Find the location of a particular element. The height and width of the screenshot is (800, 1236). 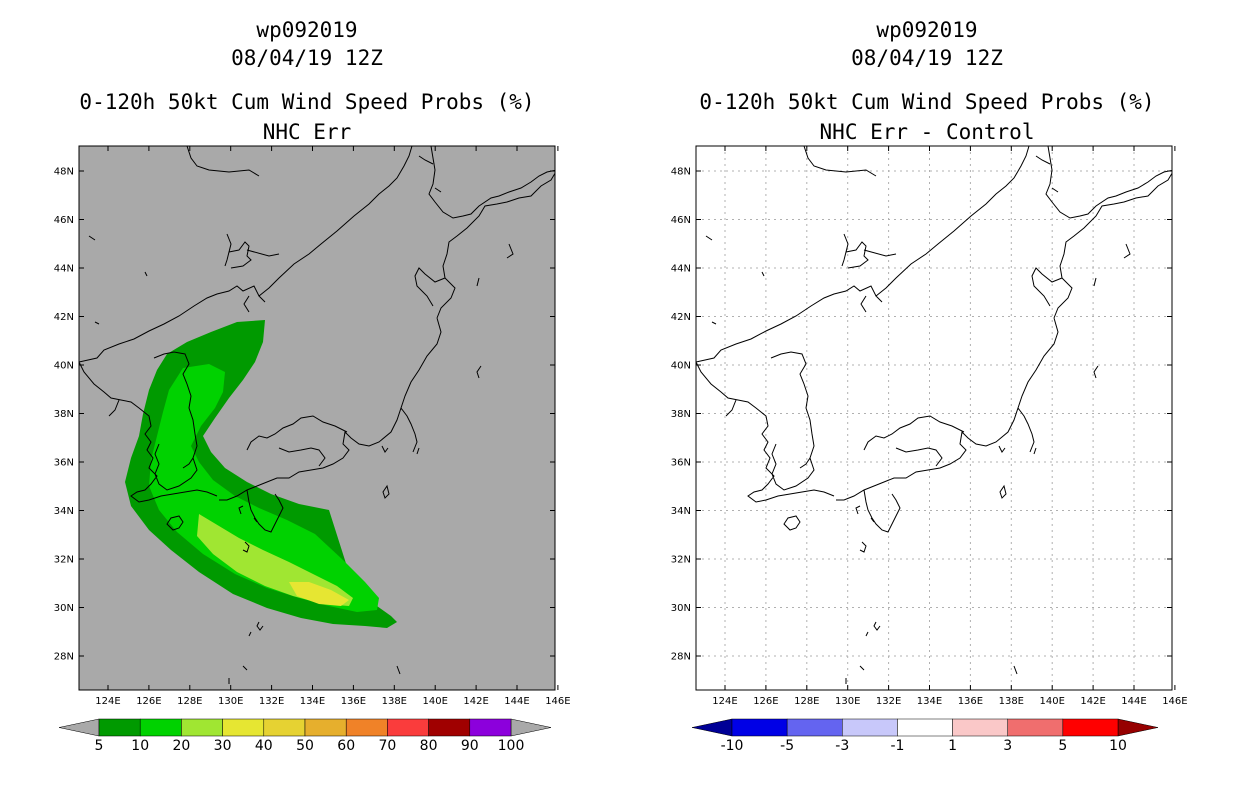

left-colorbar-label: 70 is located at coordinates (387, 746).